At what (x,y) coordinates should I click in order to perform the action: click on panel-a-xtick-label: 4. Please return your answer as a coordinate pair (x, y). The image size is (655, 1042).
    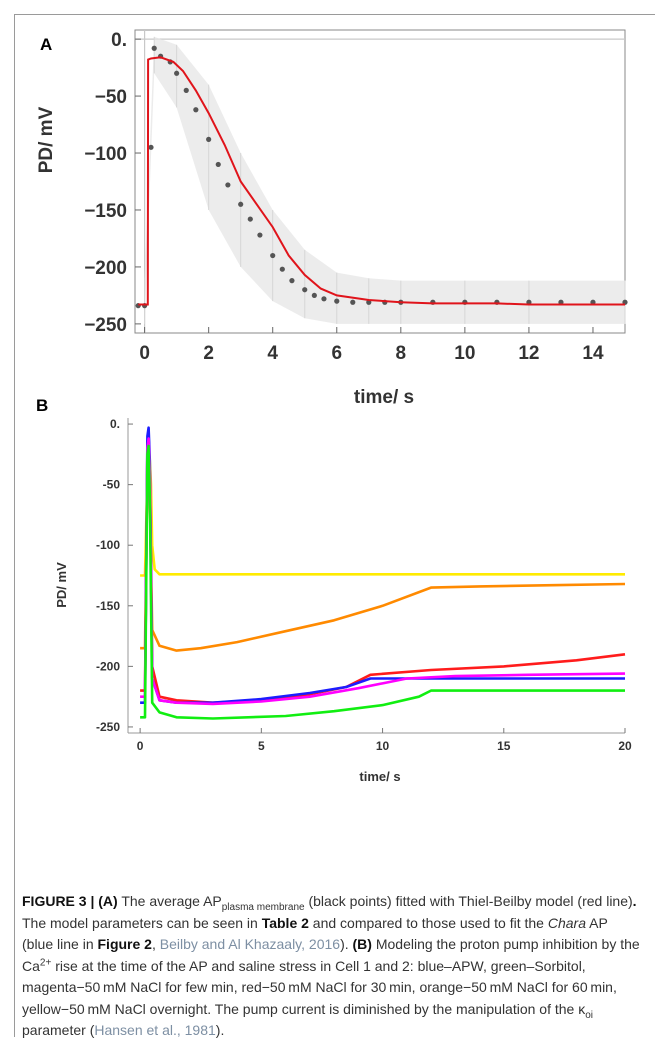
    Looking at the image, I should click on (272, 353).